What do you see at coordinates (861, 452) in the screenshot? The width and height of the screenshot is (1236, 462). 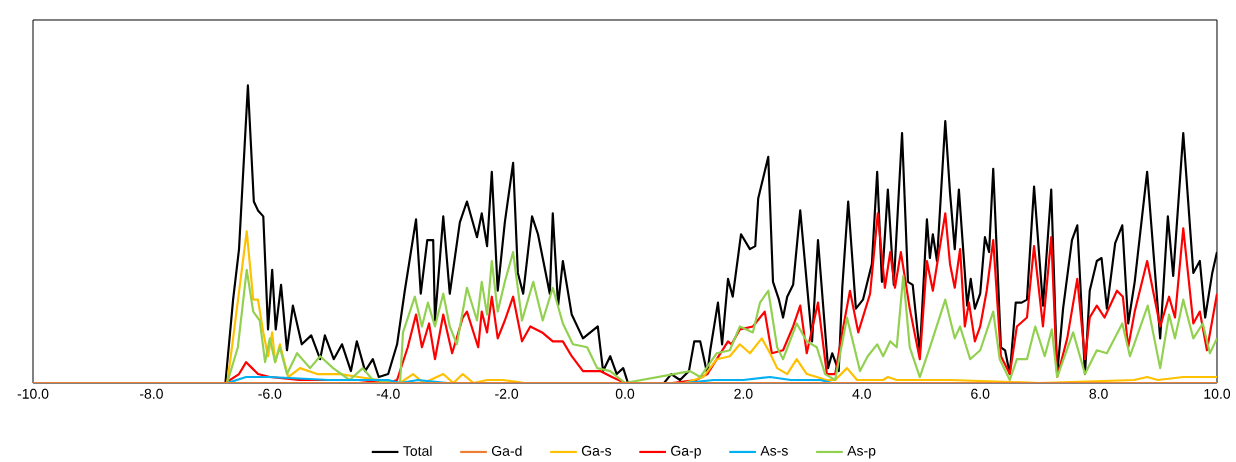 I see `legend-label: As-p` at bounding box center [861, 452].